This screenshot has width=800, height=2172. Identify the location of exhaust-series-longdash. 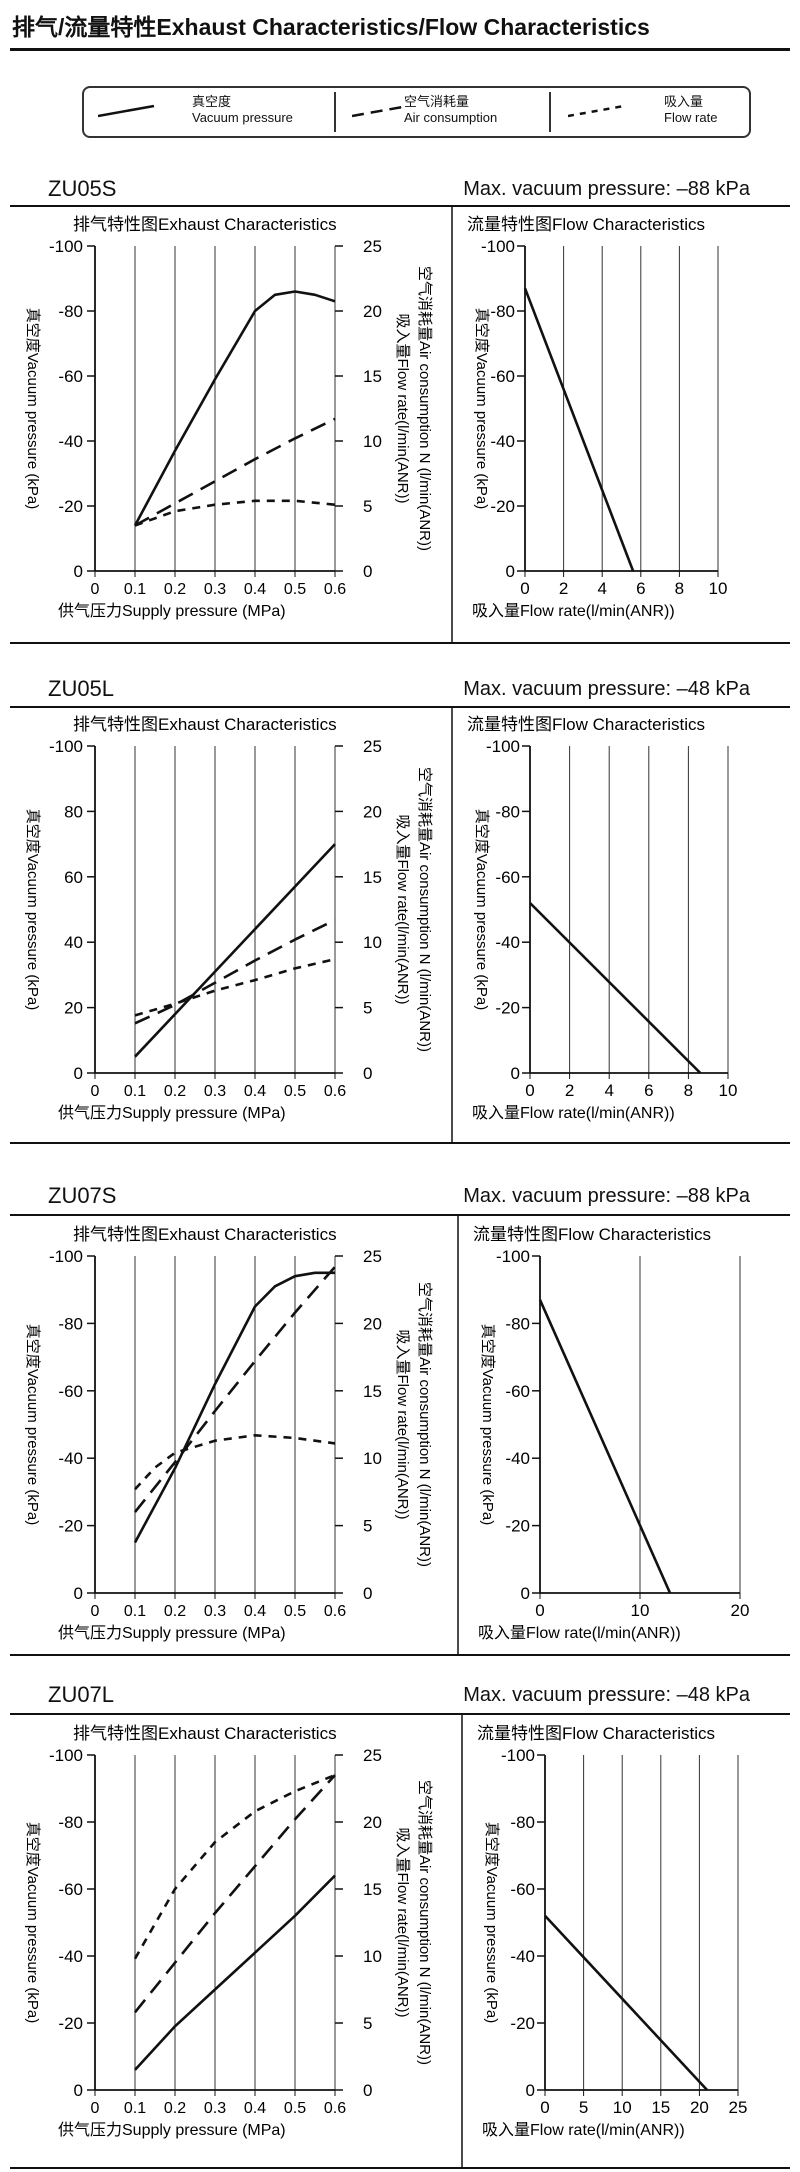
(235, 971).